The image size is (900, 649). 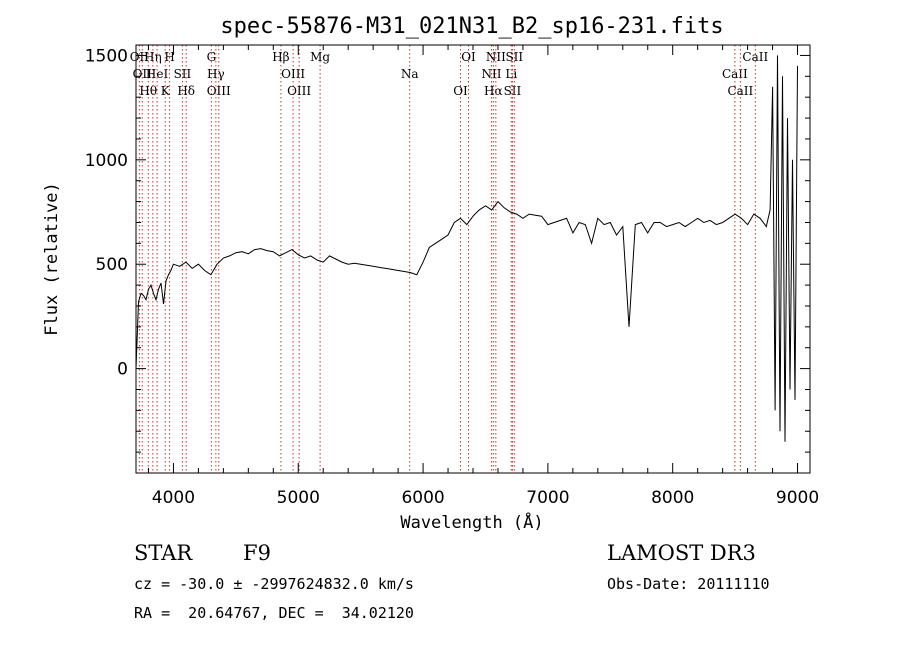 What do you see at coordinates (681, 553) in the screenshot?
I see `survey-name: LAMOST DR3` at bounding box center [681, 553].